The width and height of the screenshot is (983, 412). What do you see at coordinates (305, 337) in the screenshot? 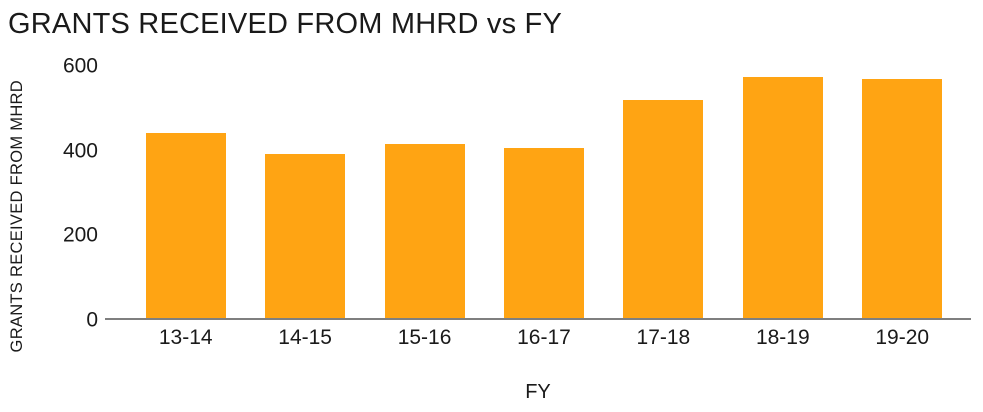
I see `x-tick-label-14-15: 14-15` at bounding box center [305, 337].